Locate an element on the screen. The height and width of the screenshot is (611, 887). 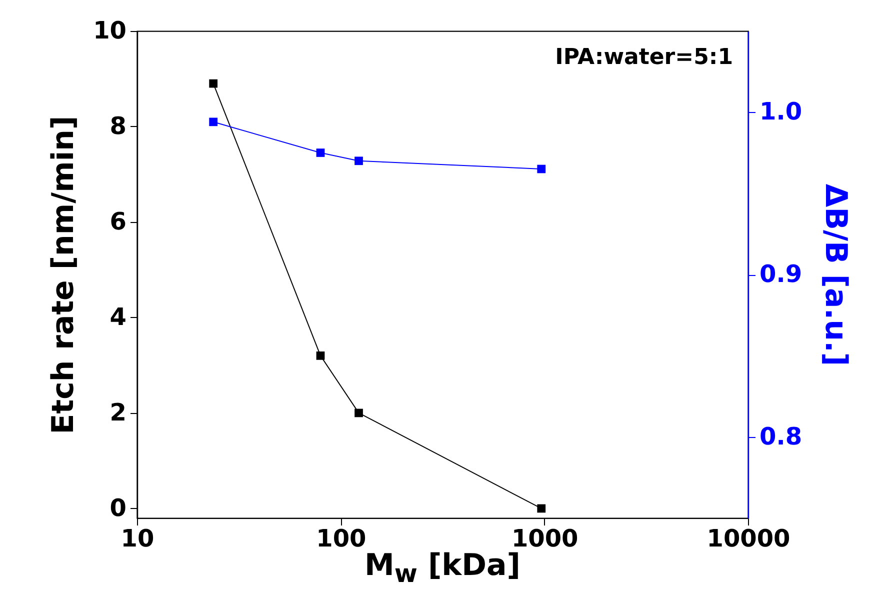
y-tick-label: 10 is located at coordinates (109, 30).